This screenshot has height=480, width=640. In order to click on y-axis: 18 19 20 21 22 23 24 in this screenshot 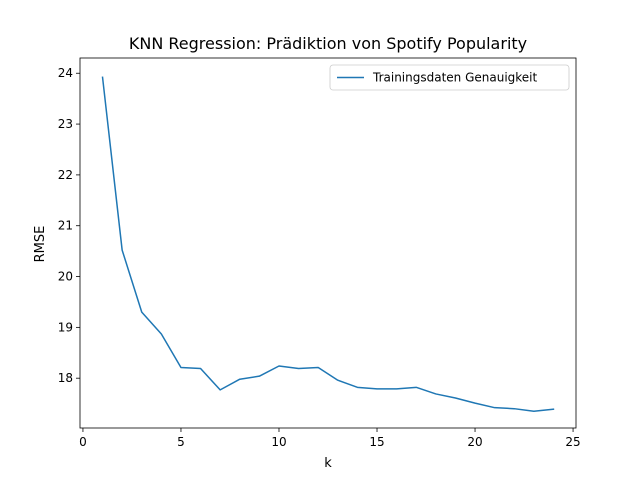, I will do `click(69, 225)`.